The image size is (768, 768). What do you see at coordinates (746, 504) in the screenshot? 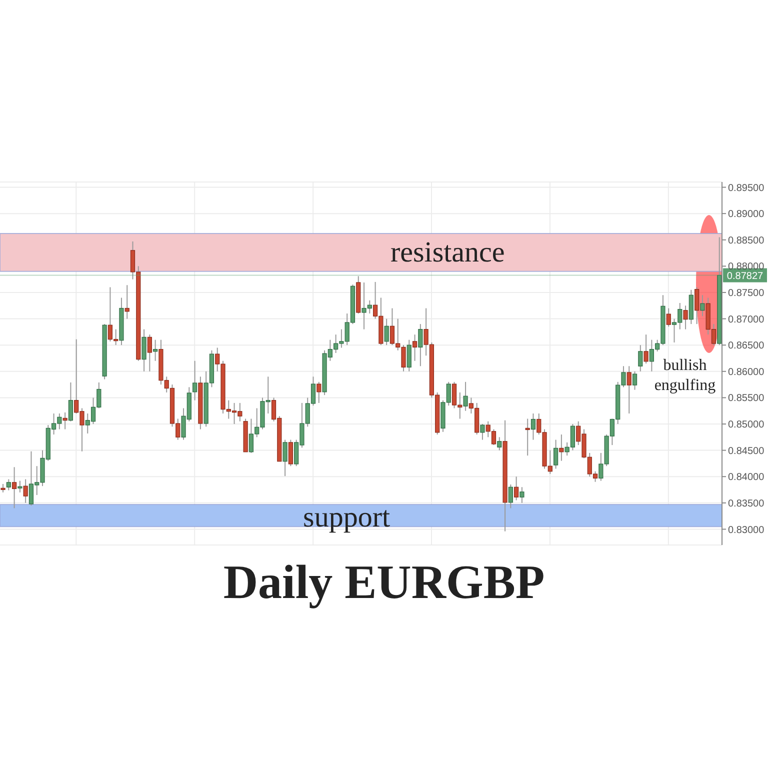
I see `y-tick-label: 0.83500` at bounding box center [746, 504].